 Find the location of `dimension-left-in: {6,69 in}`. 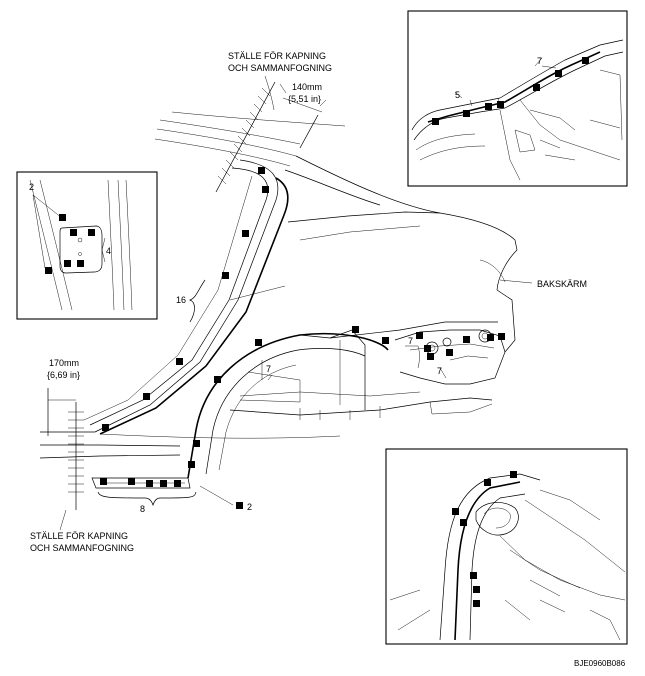

dimension-left-in: {6,69 in} is located at coordinates (63, 375).